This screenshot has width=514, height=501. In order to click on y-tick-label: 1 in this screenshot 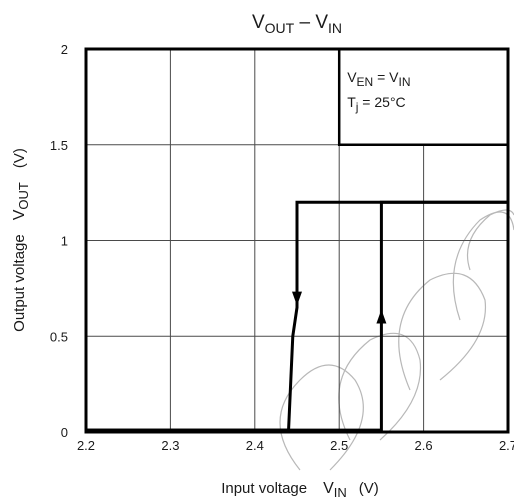, I will do `click(64, 241)`.